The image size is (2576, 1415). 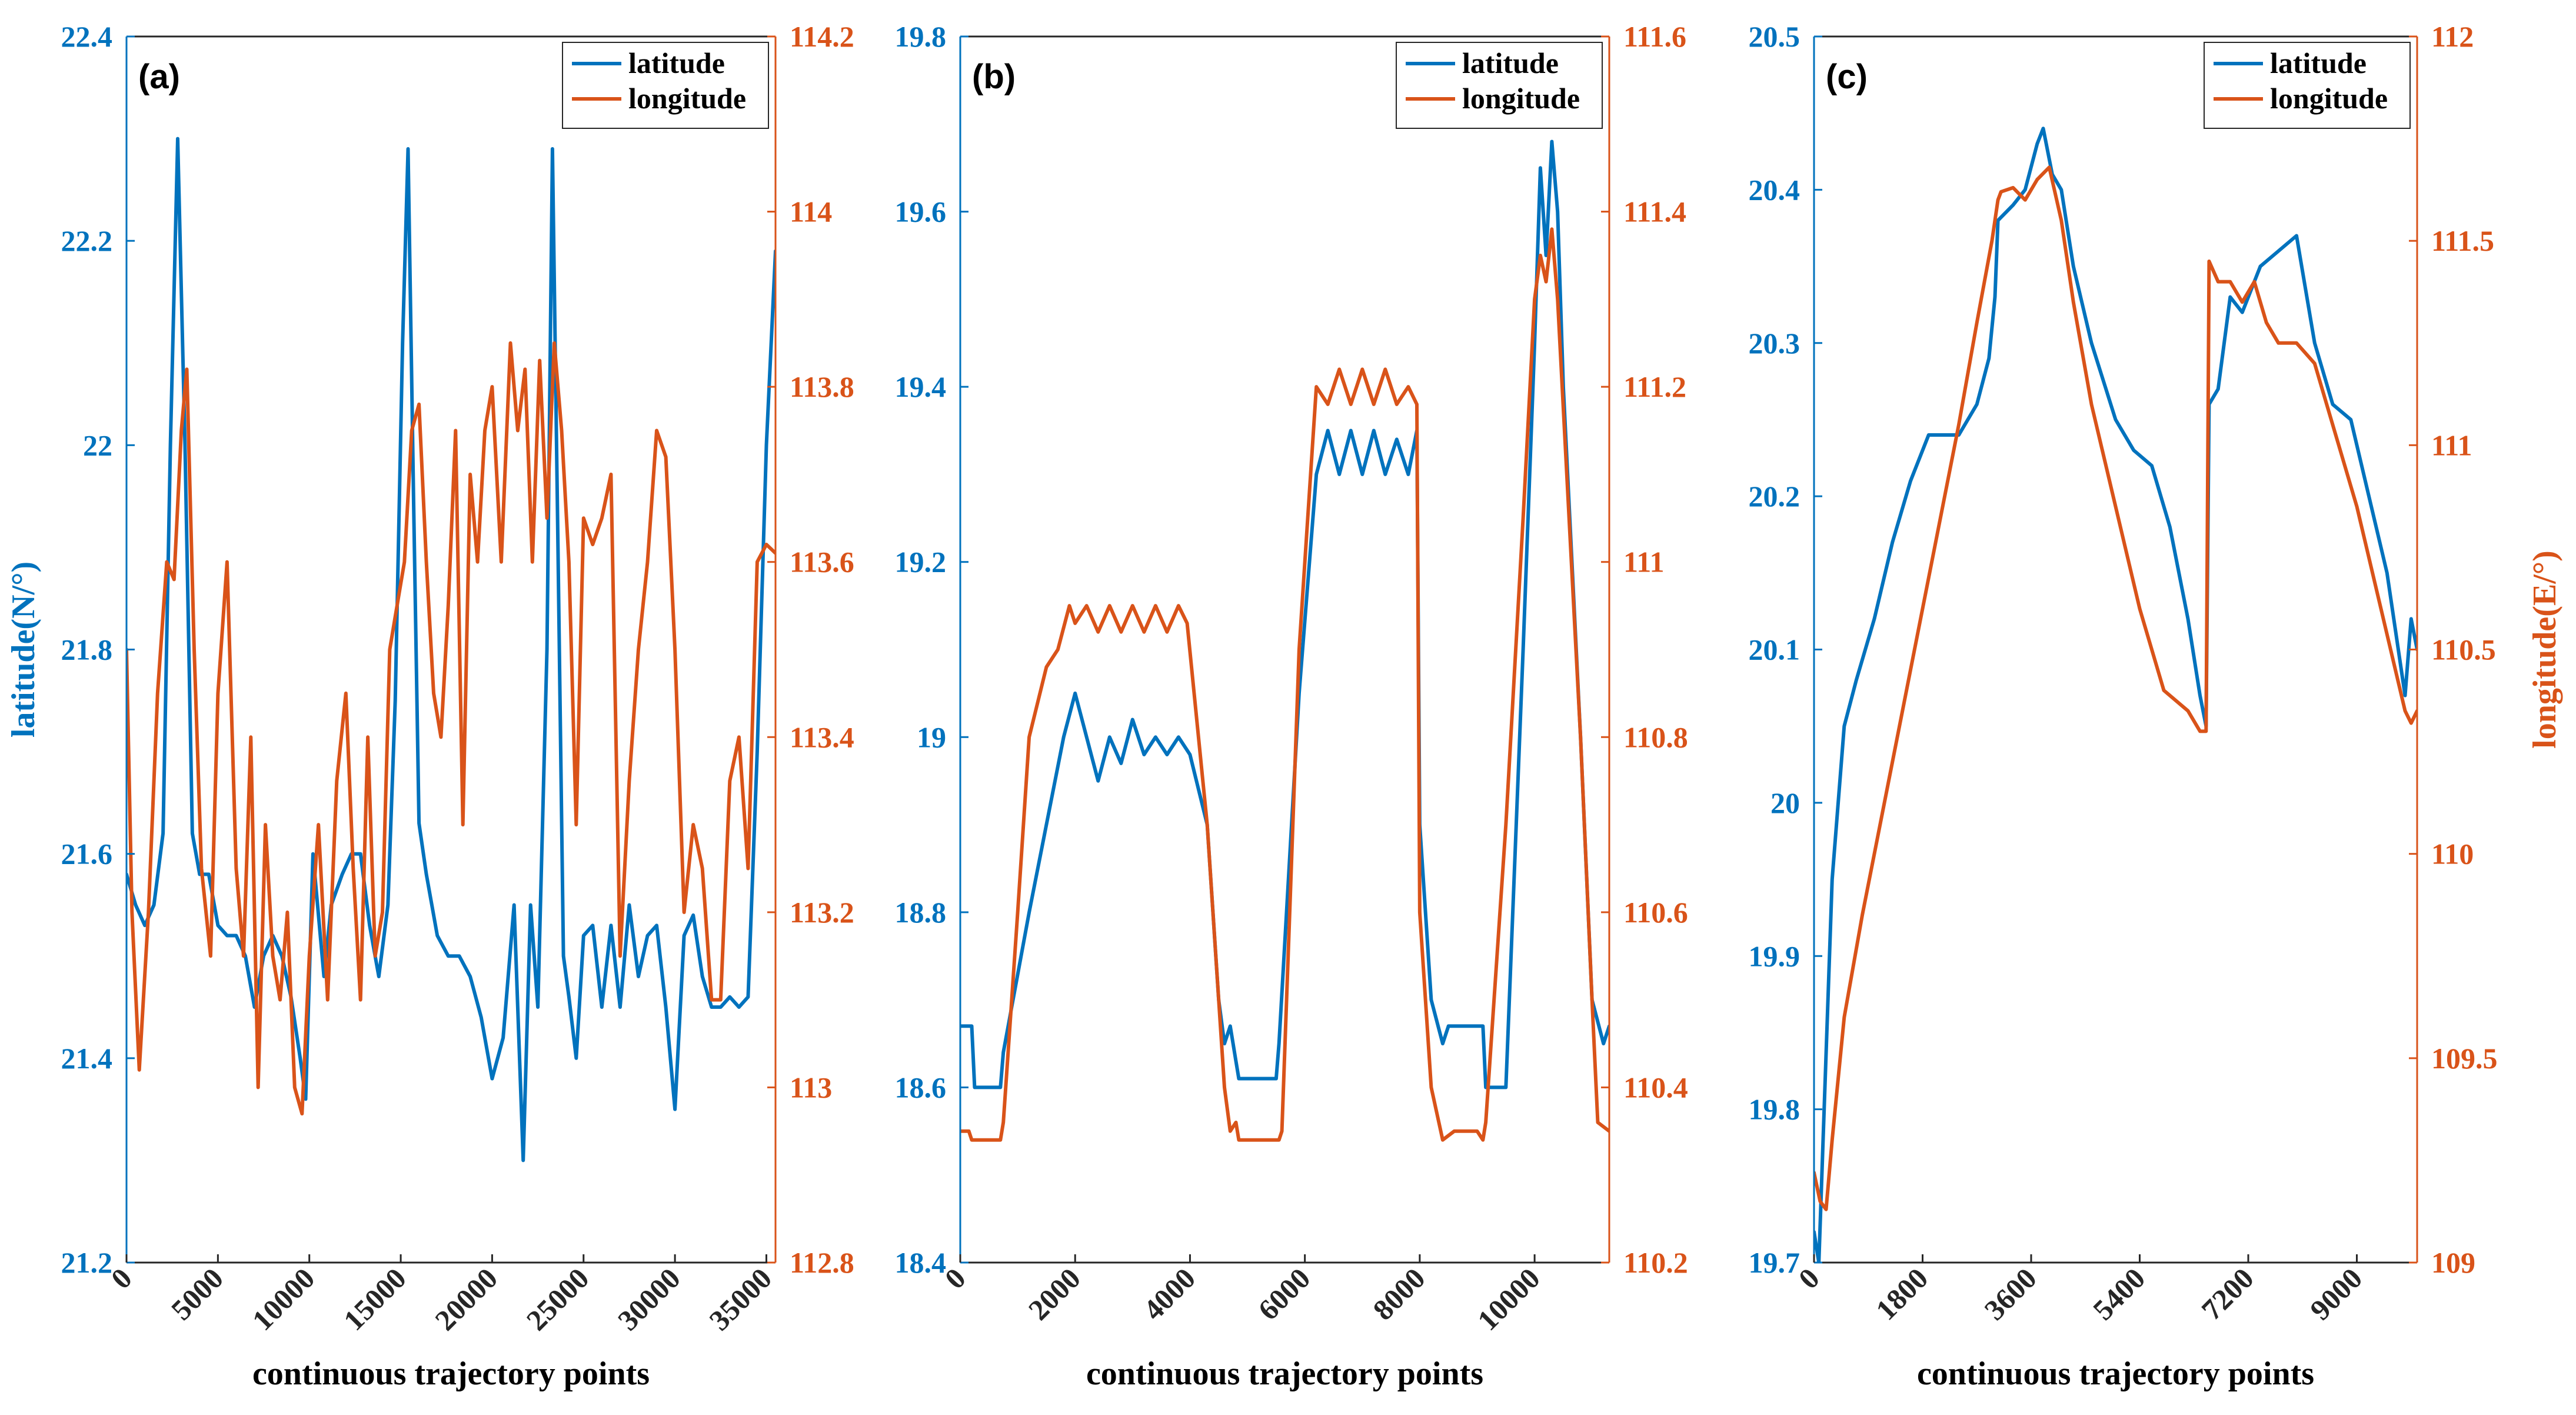 What do you see at coordinates (1774, 955) in the screenshot?
I see `y-tick-label: 19.9` at bounding box center [1774, 955].